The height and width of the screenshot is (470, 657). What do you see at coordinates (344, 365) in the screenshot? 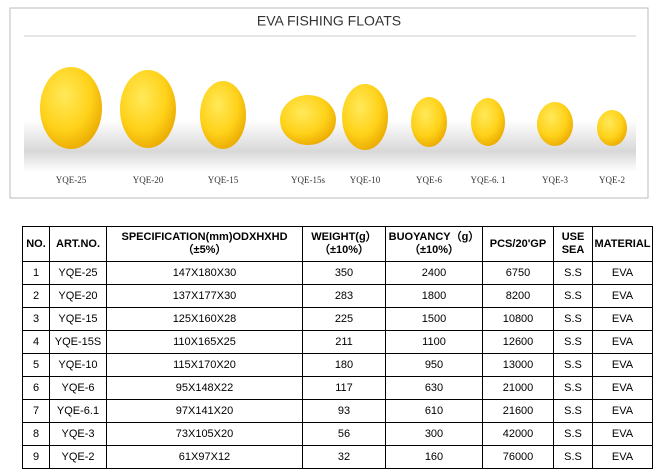
I see `table-cell: 180` at bounding box center [344, 365].